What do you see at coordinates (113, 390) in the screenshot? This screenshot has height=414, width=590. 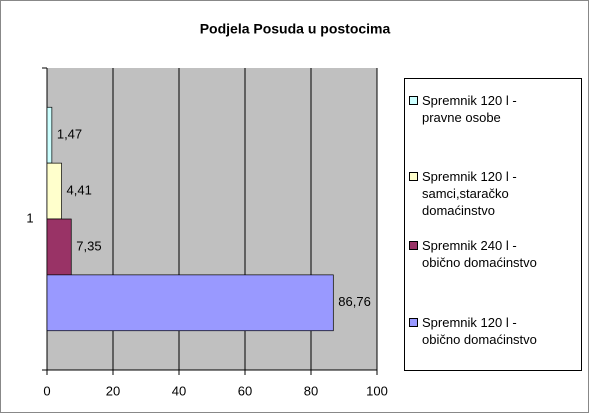 I see `x-tick-label: 20` at bounding box center [113, 390].